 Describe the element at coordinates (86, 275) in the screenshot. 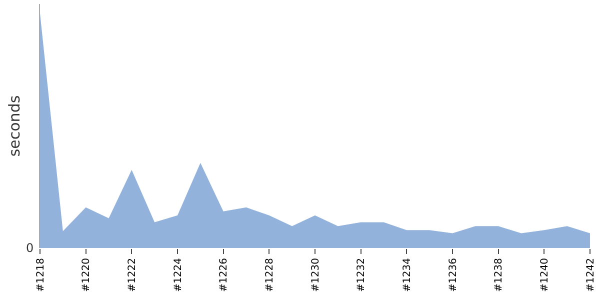

I see `x-tick-label: #1220` at that location.